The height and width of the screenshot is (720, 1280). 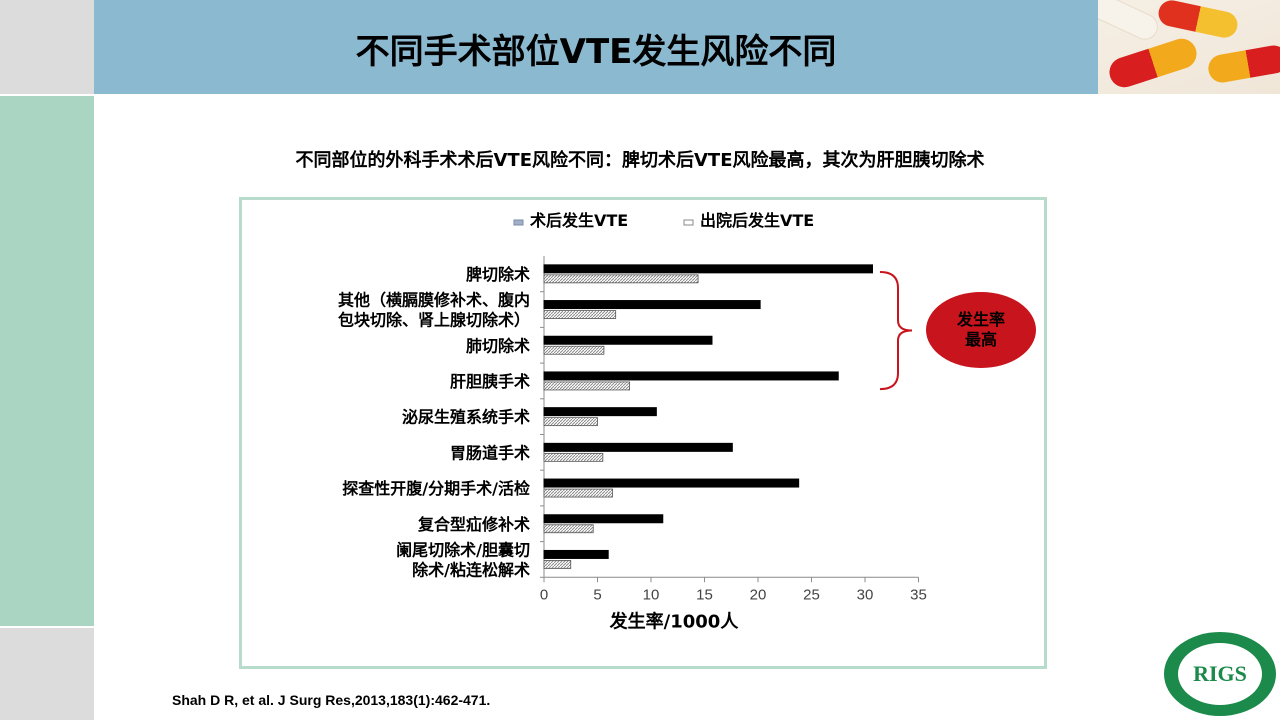 What do you see at coordinates (597, 594) in the screenshot?
I see `x-tick-label: 5` at bounding box center [597, 594].